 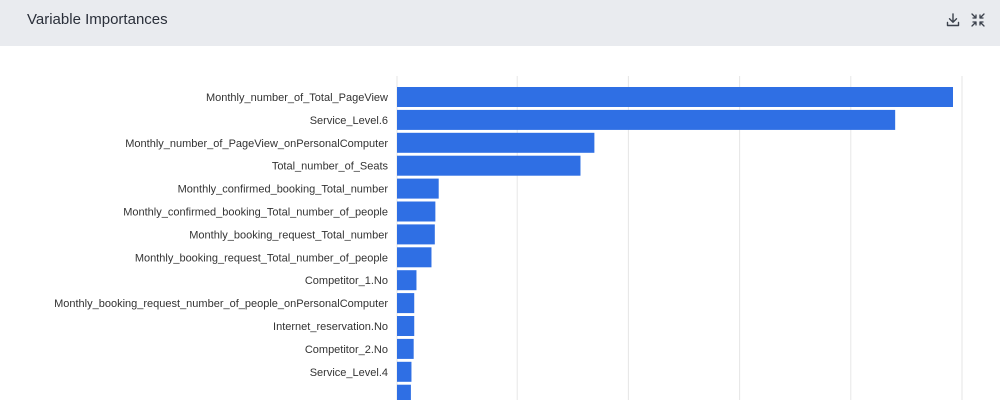 I want to click on category-label-11: Internet_reservation.No, so click(x=330, y=327).